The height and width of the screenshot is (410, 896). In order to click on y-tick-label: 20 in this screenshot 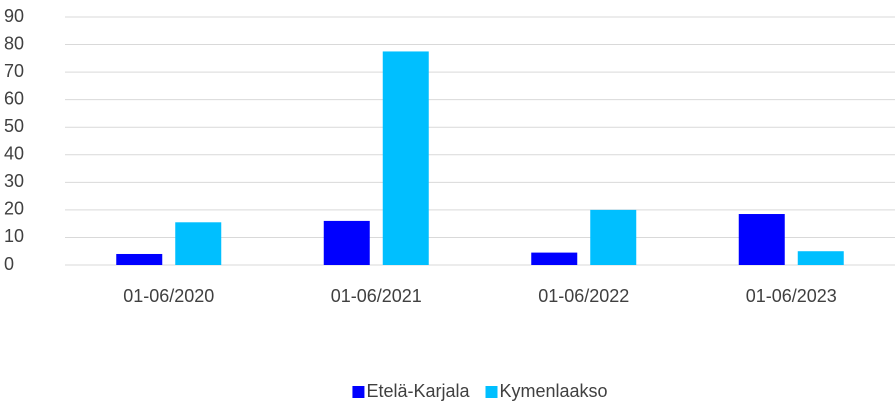, I will do `click(14, 209)`.